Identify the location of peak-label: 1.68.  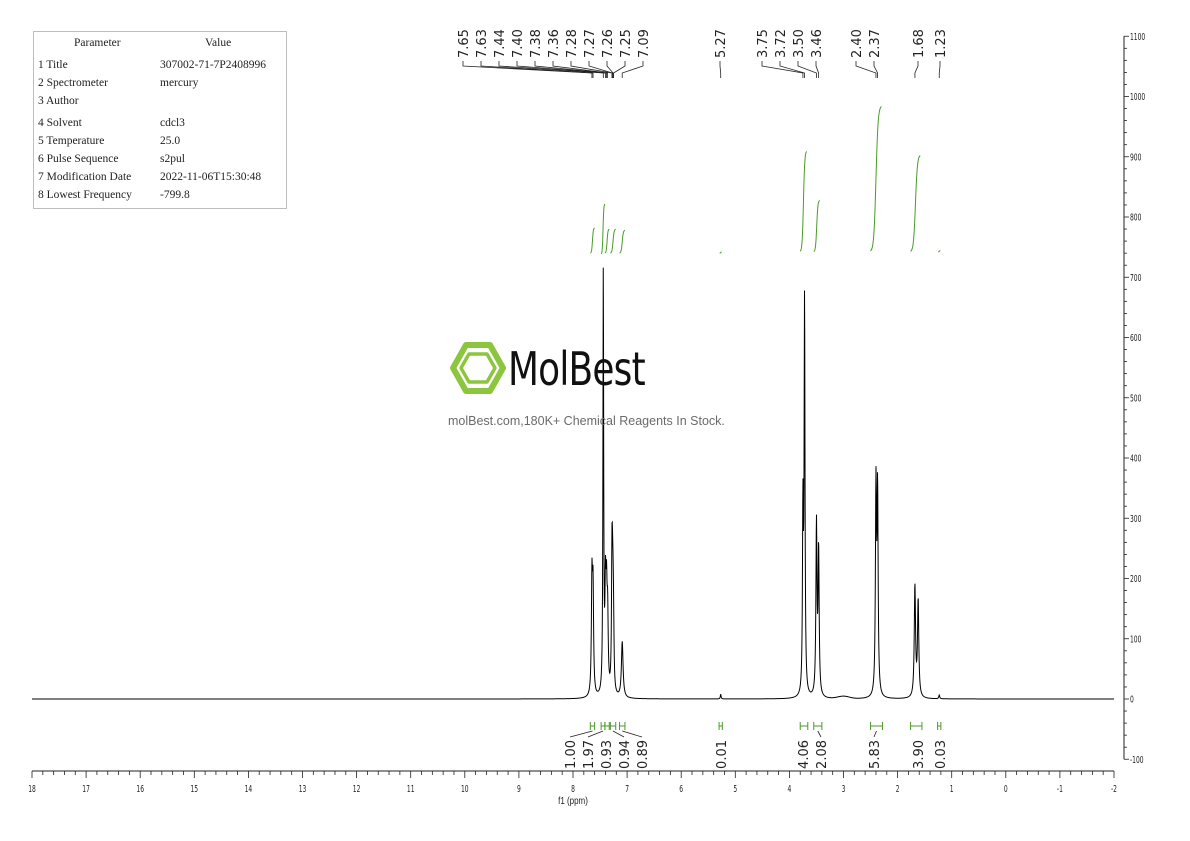
(919, 43).